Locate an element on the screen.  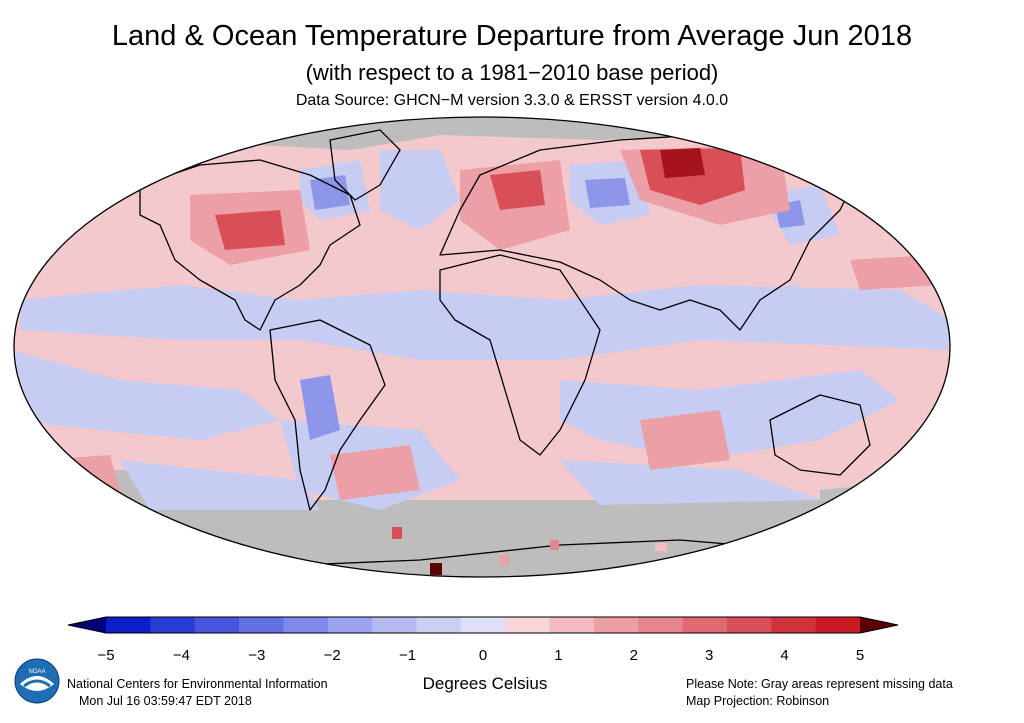
legend-tick-label: 1 is located at coordinates (558, 655).